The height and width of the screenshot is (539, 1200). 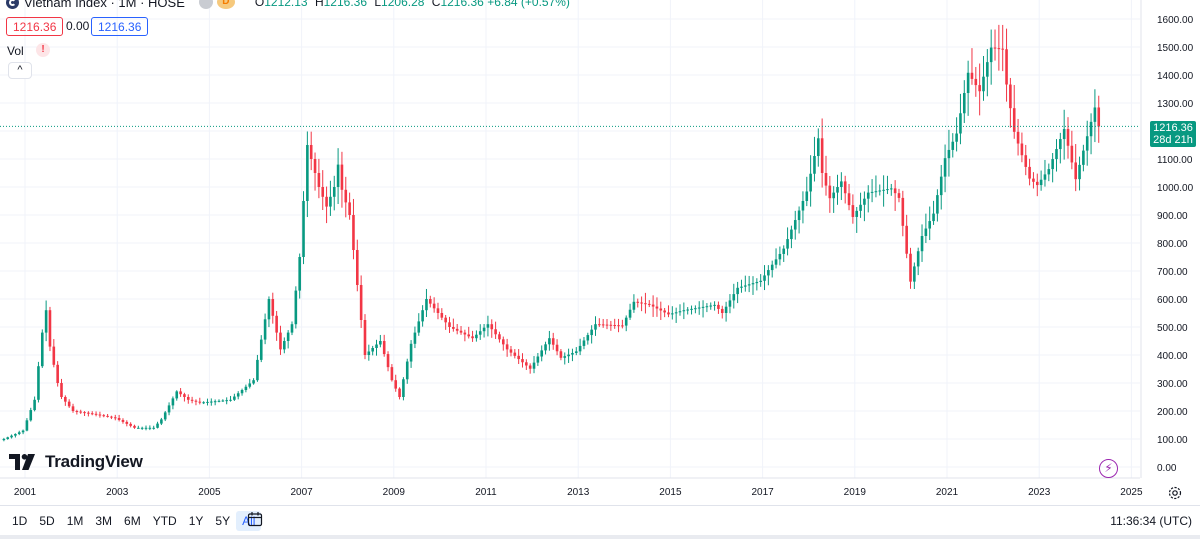 What do you see at coordinates (225, 4) in the screenshot?
I see `data-delay-badge: D` at bounding box center [225, 4].